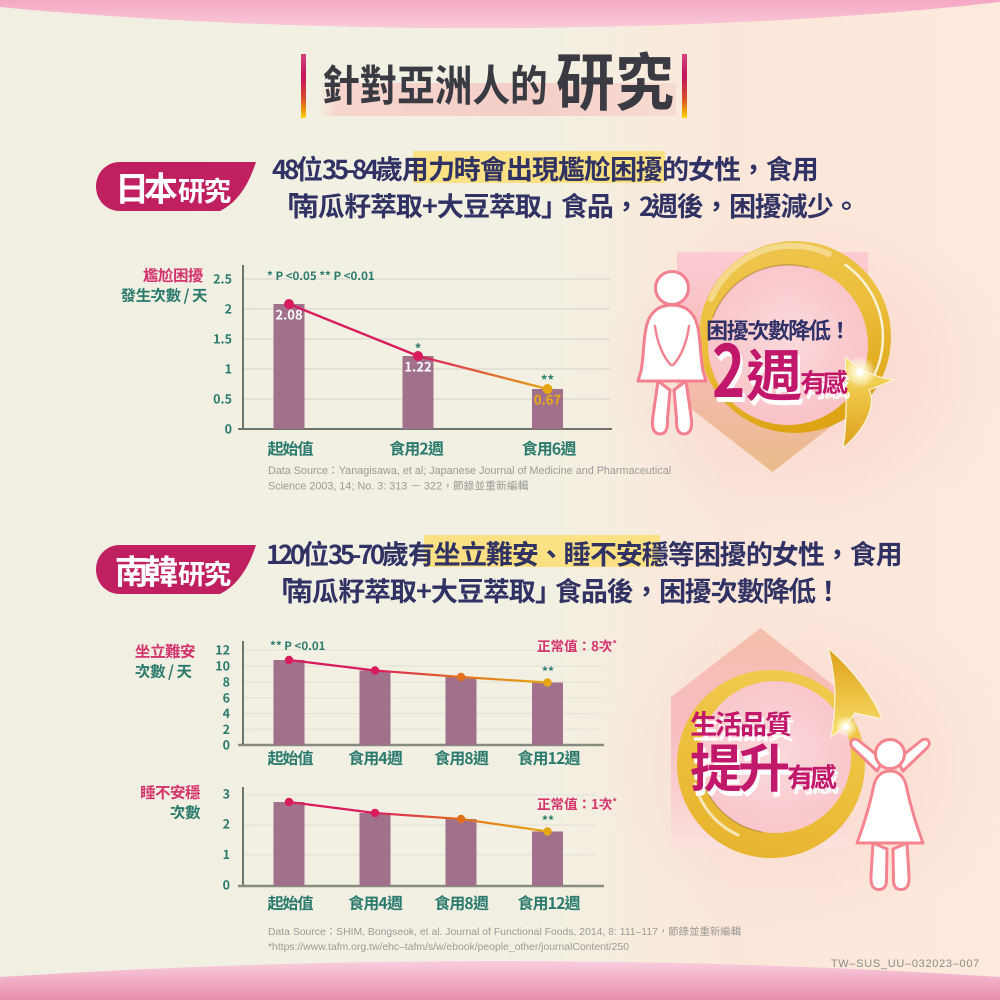  I want to click on svg-text: 次數 / 天, so click(164, 671).